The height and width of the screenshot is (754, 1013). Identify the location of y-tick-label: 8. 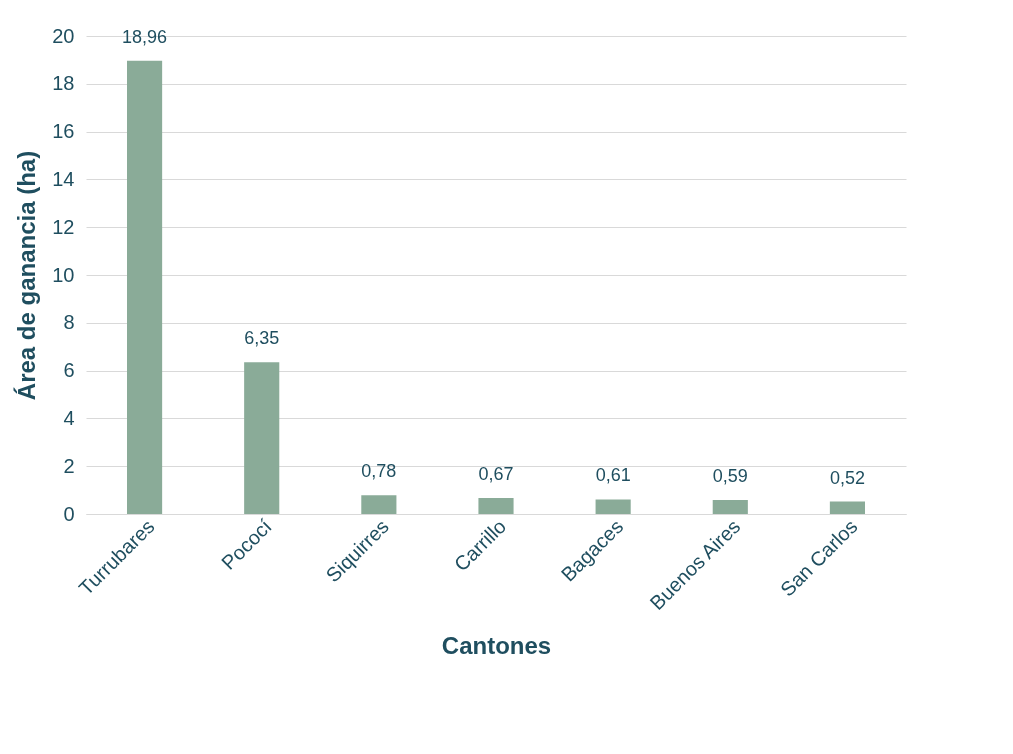
(69, 322).